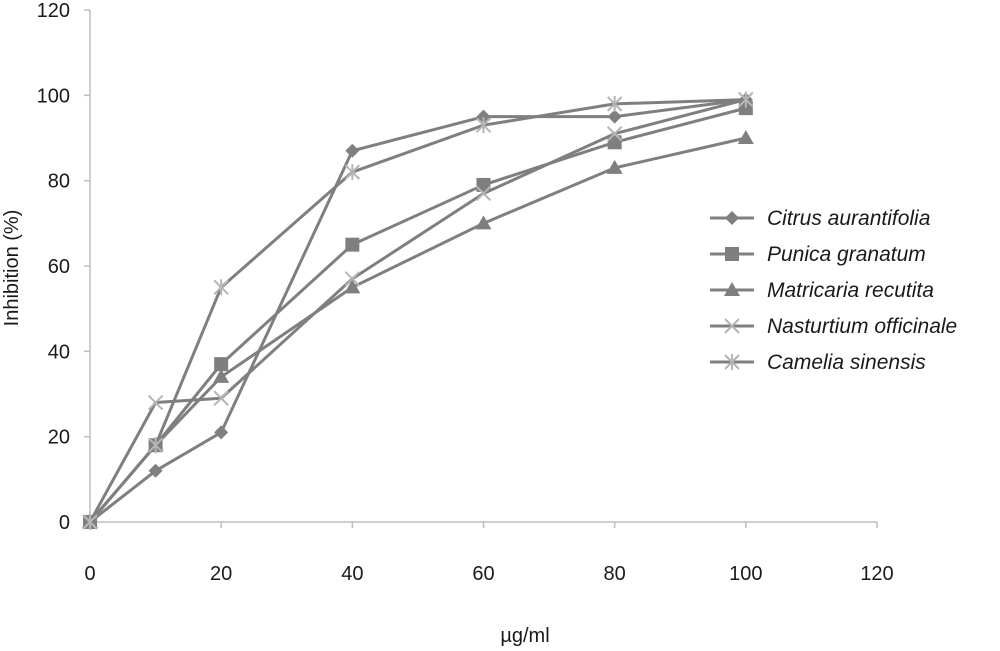 This screenshot has height=651, width=1000. What do you see at coordinates (12, 268) in the screenshot?
I see `y-axis-title: Inhibition (%)` at bounding box center [12, 268].